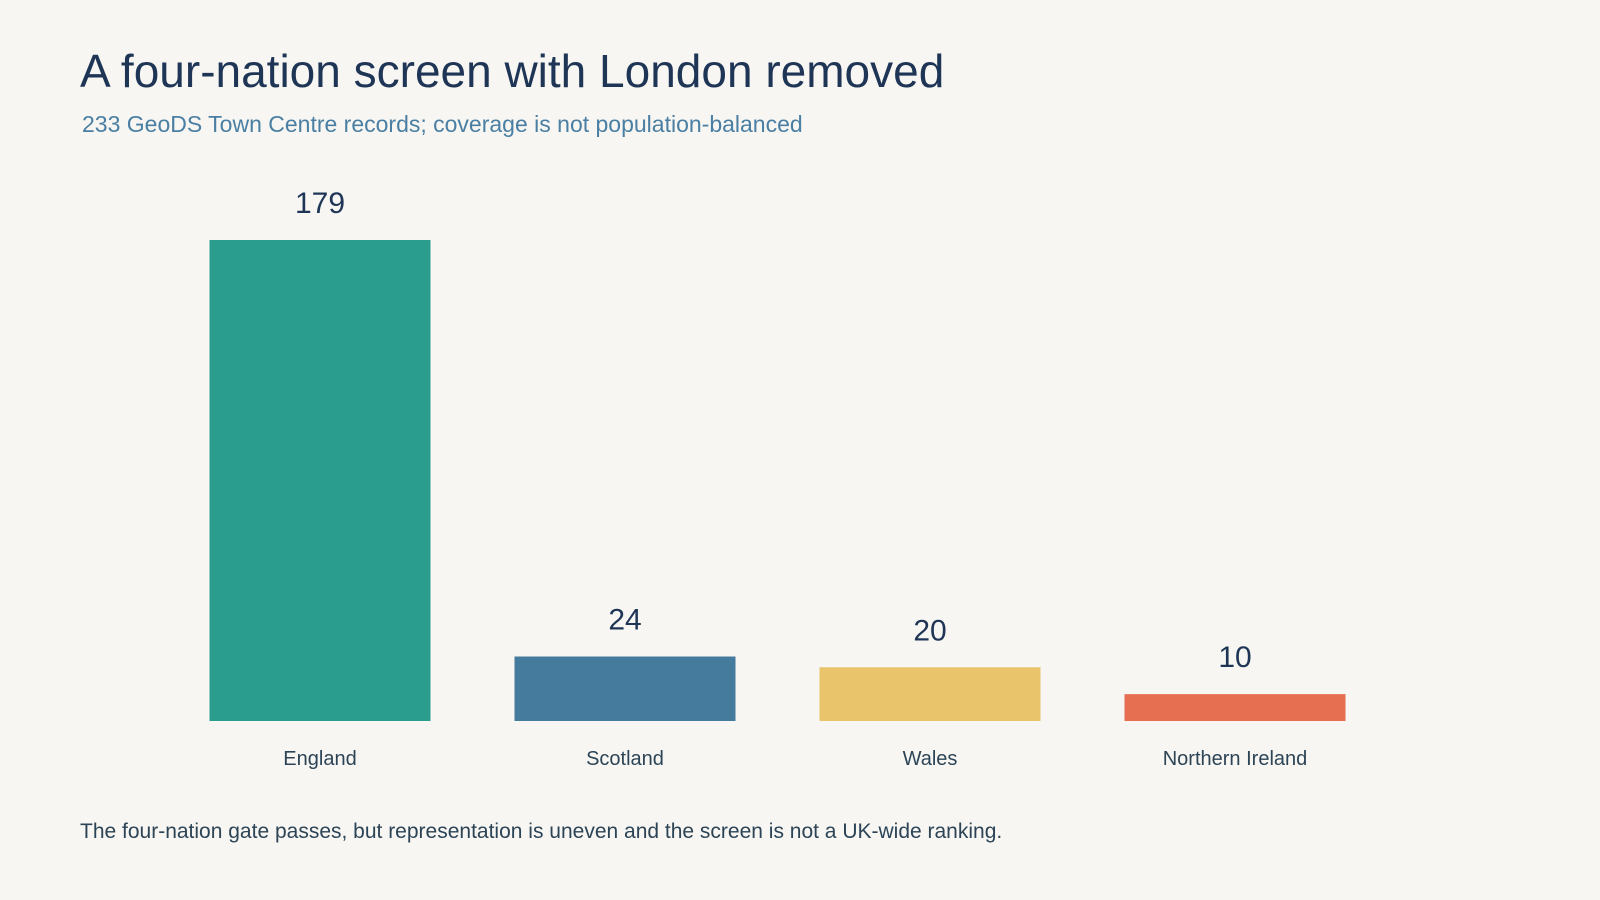 This screenshot has height=900, width=1600. I want to click on bar-northern-ireland, so click(1235, 707).